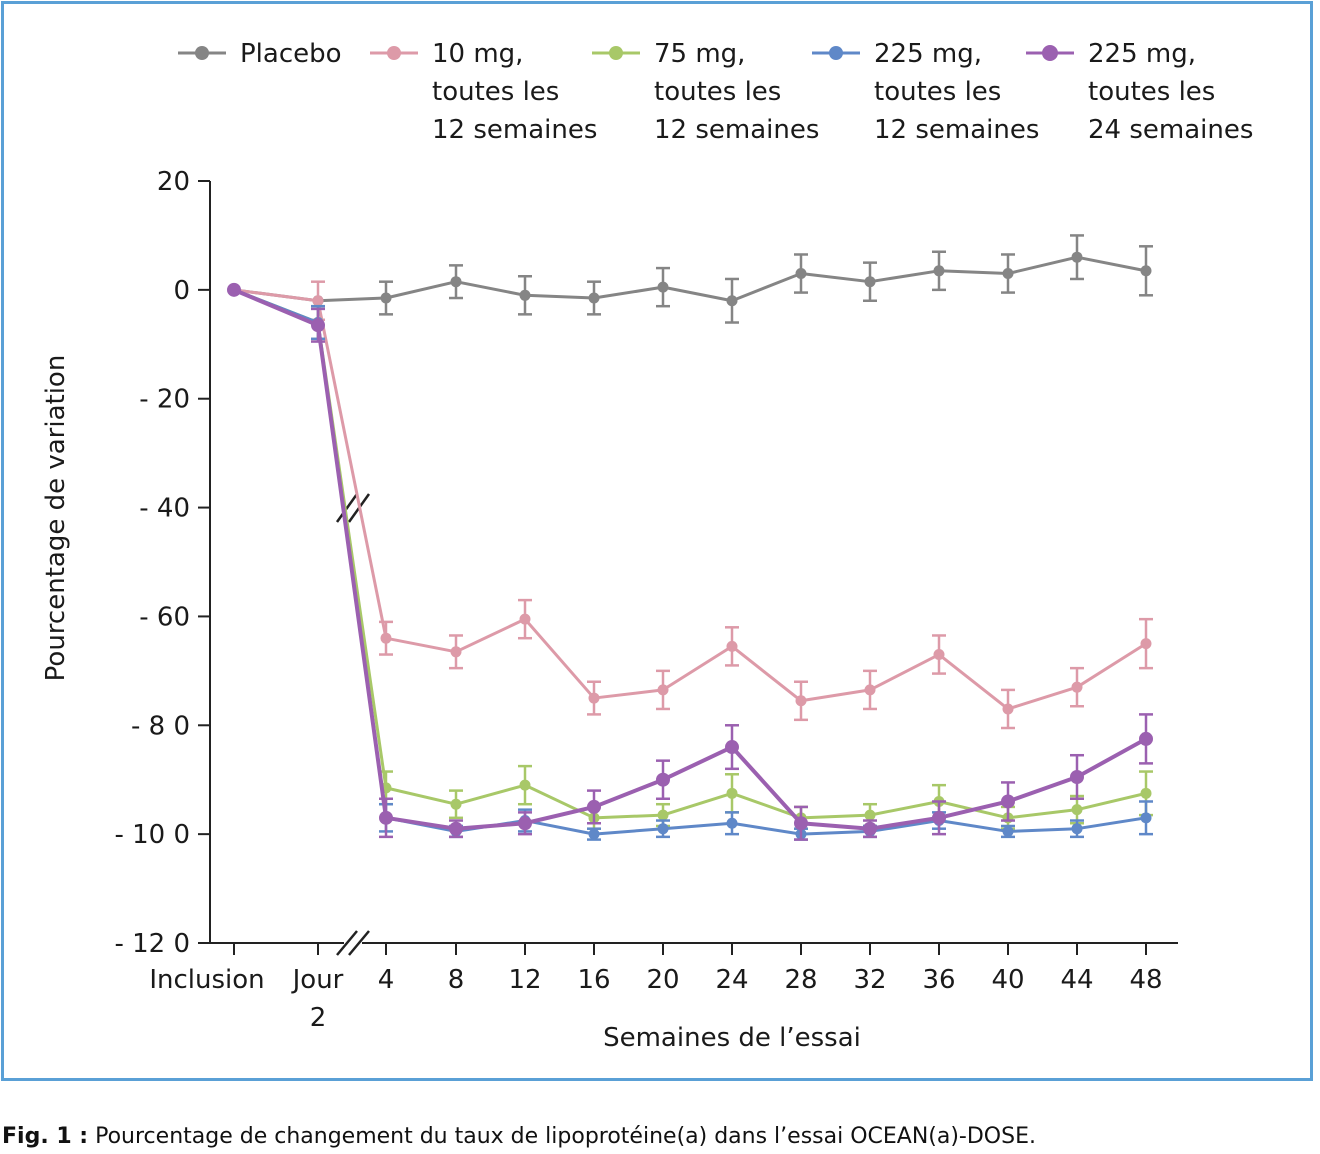 The height and width of the screenshot is (1154, 1320). What do you see at coordinates (317, 999) in the screenshot?
I see `x-tick-label: Jour 2` at bounding box center [317, 999].